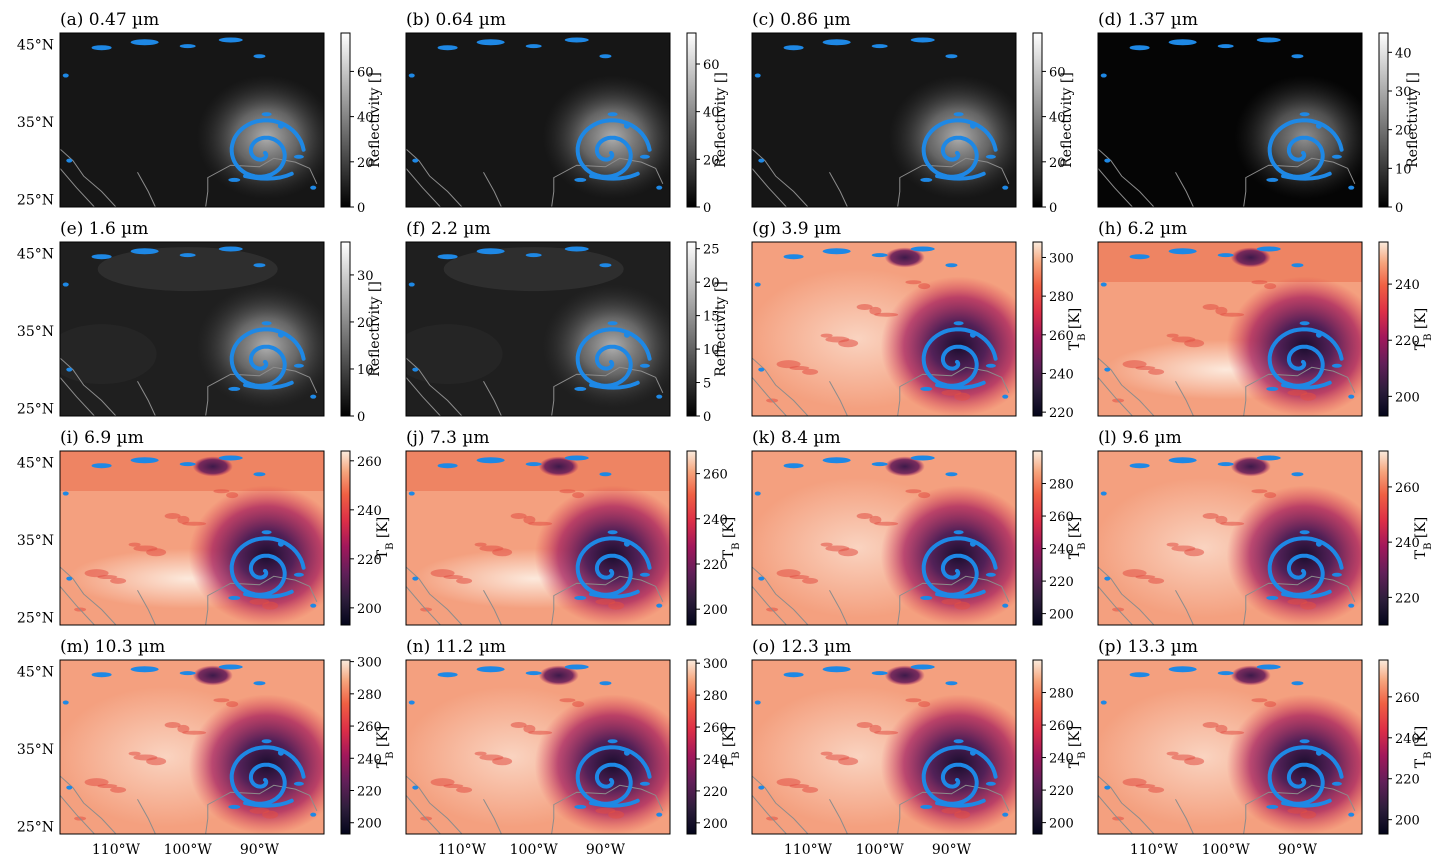 The image size is (1456, 865). What do you see at coordinates (1148, 647) in the screenshot?
I see `panel-title: (p) 13.3 µm` at bounding box center [1148, 647].